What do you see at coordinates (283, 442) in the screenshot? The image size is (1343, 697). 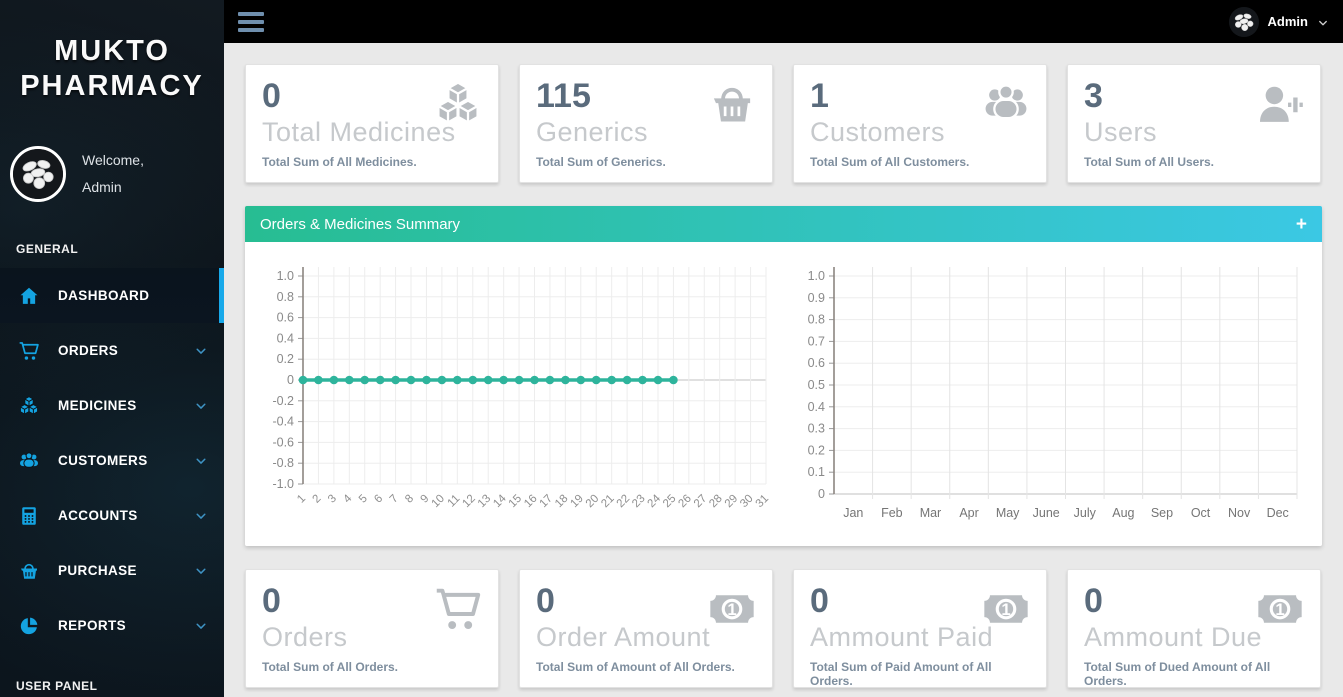 I see `svg-text: -0.6` at bounding box center [283, 442].